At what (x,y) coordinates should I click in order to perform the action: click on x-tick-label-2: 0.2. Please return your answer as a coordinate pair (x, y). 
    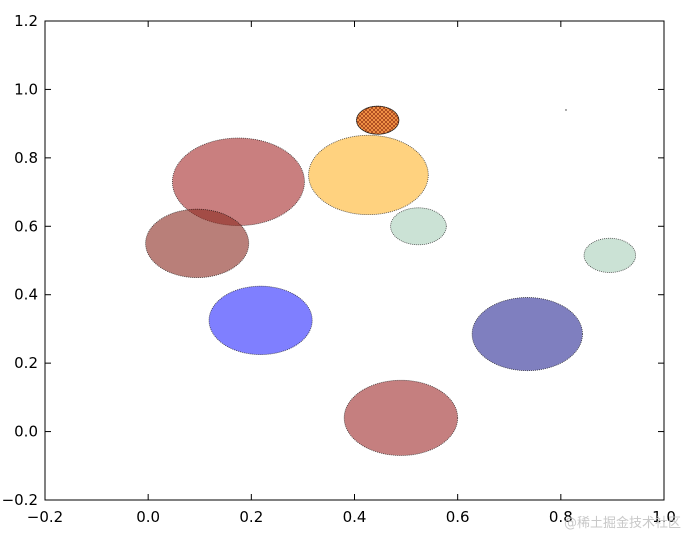
    Looking at the image, I should click on (251, 517).